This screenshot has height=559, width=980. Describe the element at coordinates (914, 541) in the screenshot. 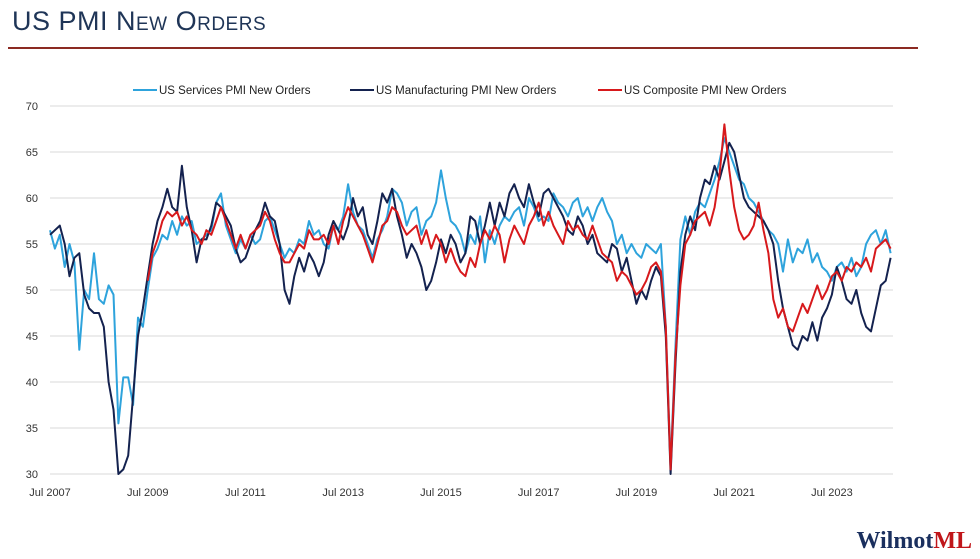

I see `wilmotml-logo: WilmotML` at that location.